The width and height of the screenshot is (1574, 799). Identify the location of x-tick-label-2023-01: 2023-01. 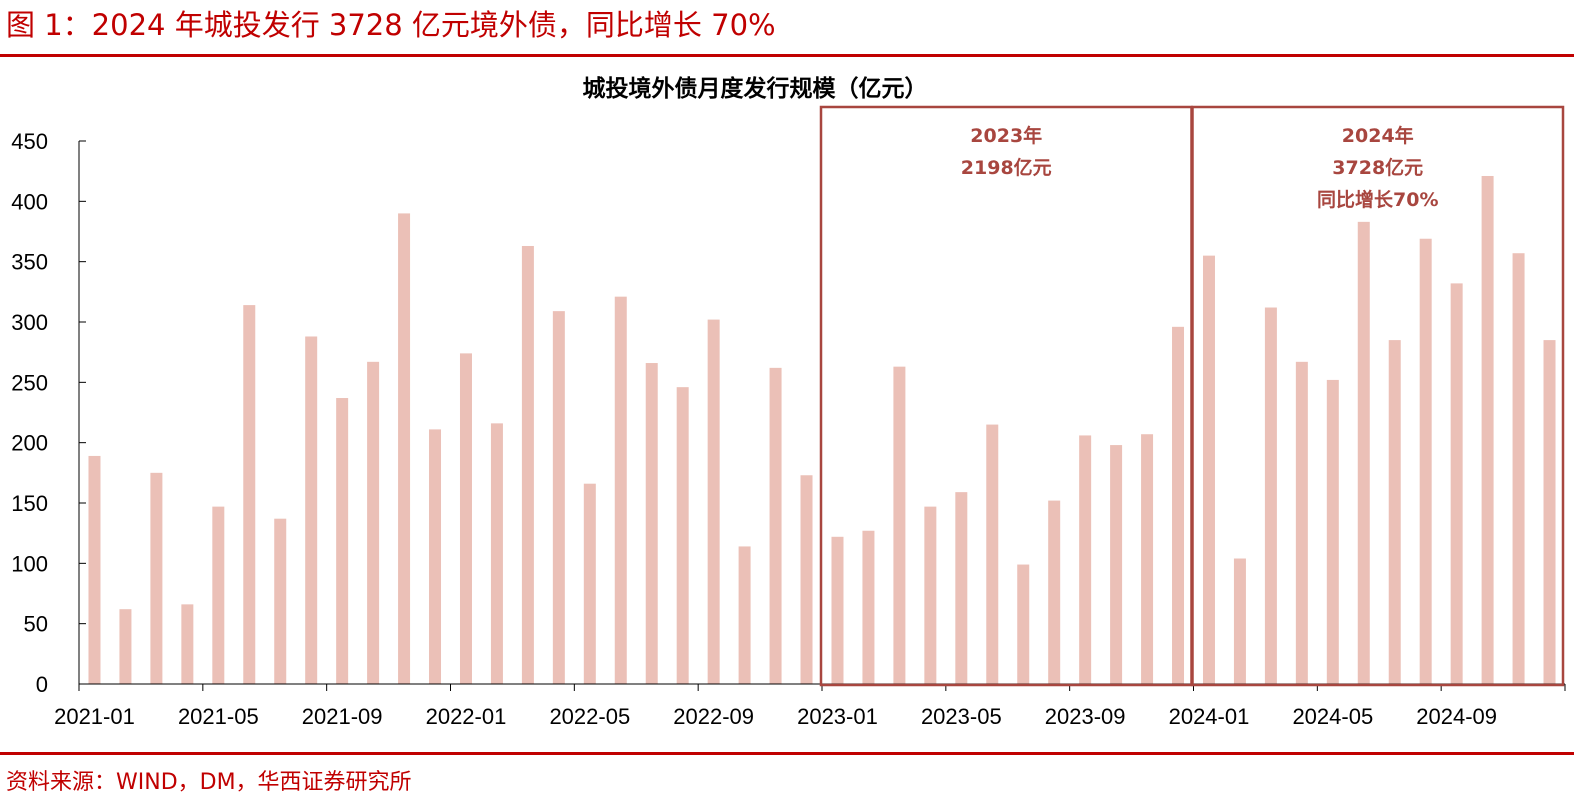
(837, 716).